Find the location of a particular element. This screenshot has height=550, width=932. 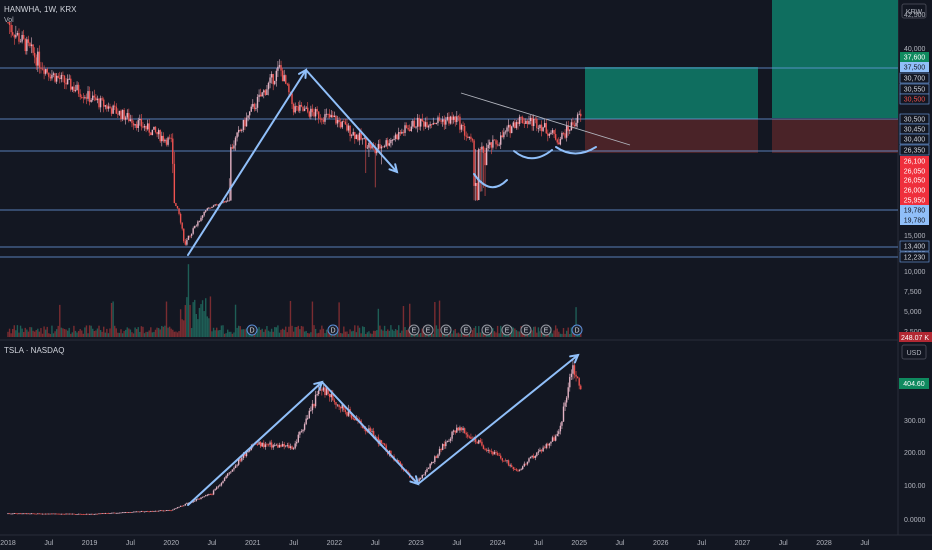

price-badge-text-11: 26,050 is located at coordinates (915, 181).